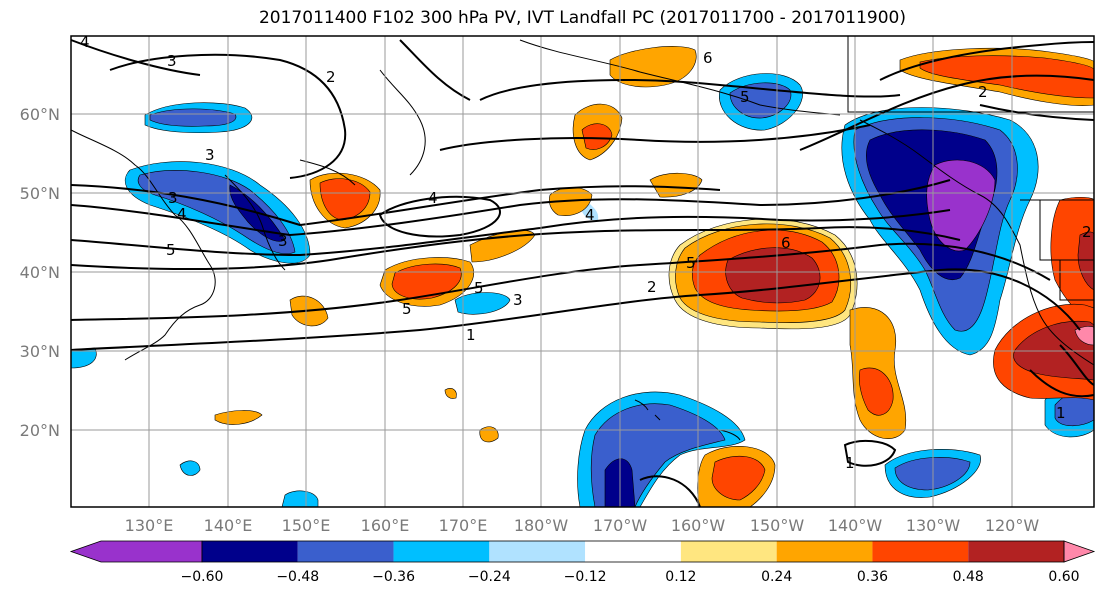 The width and height of the screenshot is (1105, 601). What do you see at coordinates (40, 430) in the screenshot?
I see `lat-label: 20°N` at bounding box center [40, 430].